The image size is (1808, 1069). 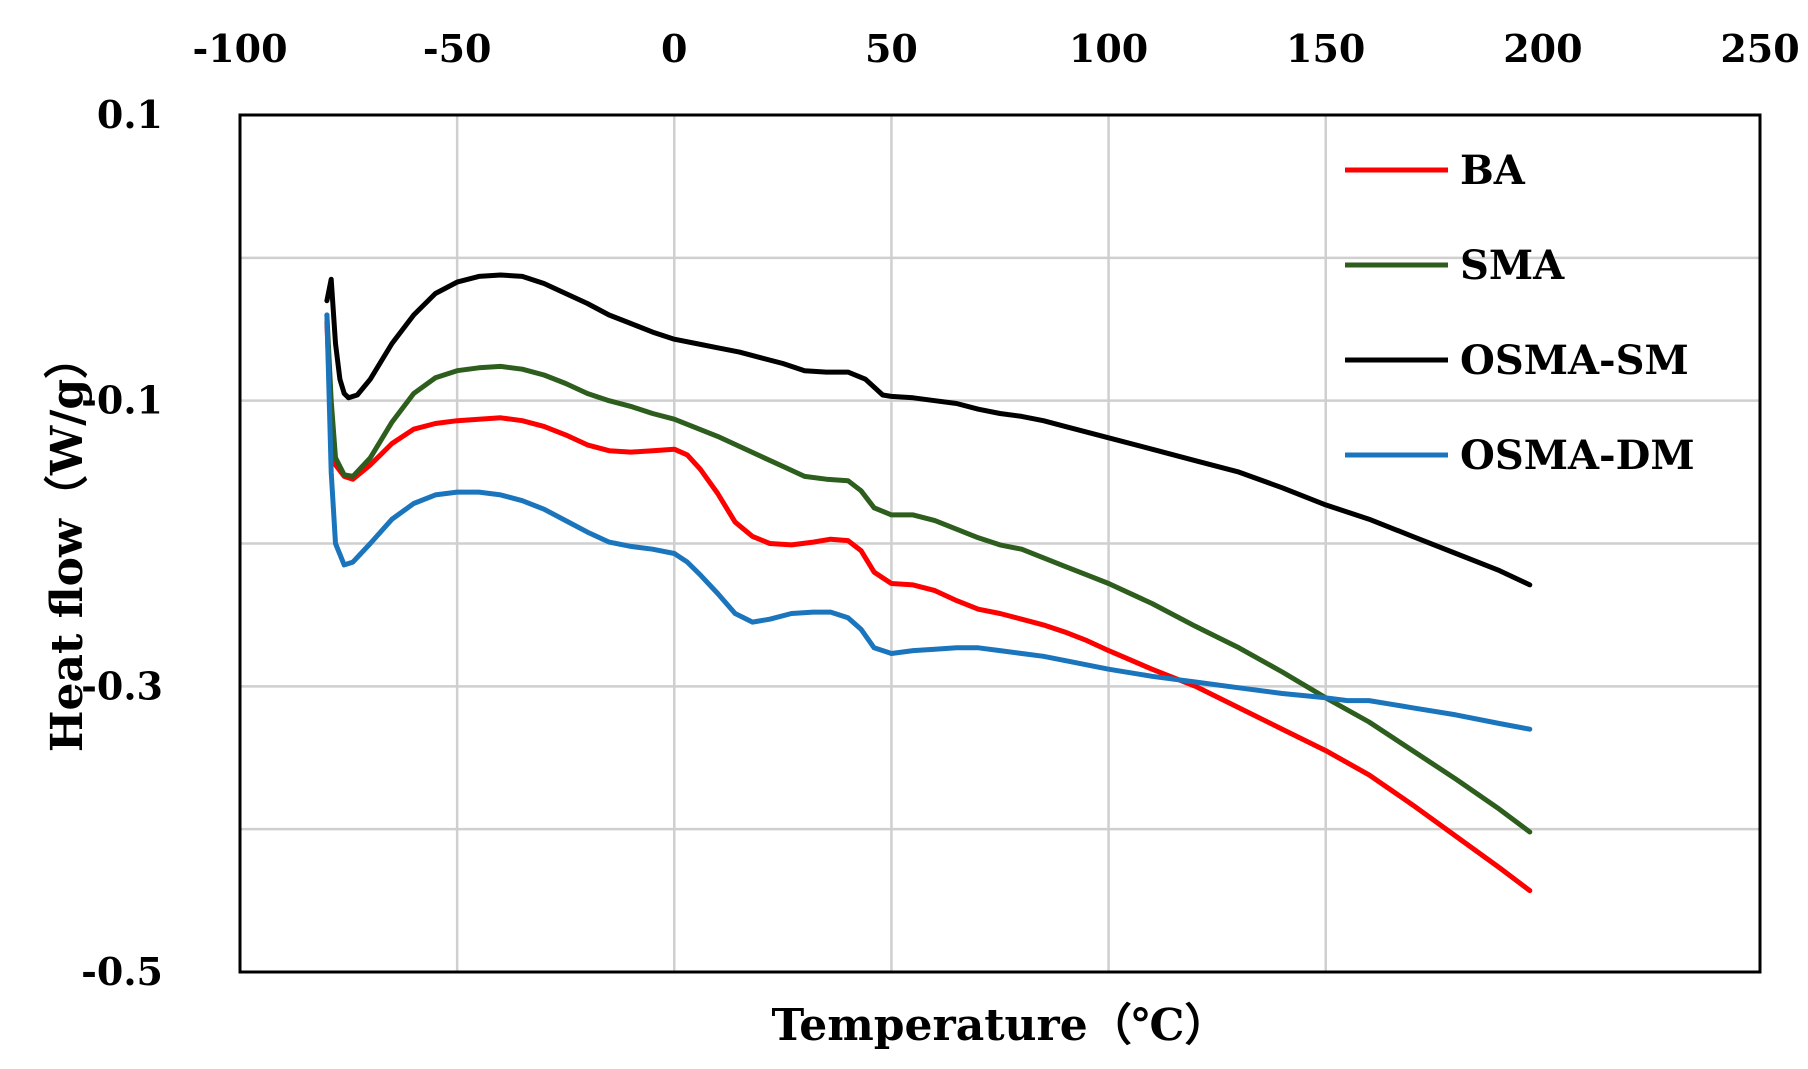 What do you see at coordinates (1493, 170) in the screenshot?
I see `legend-label: BA` at bounding box center [1493, 170].